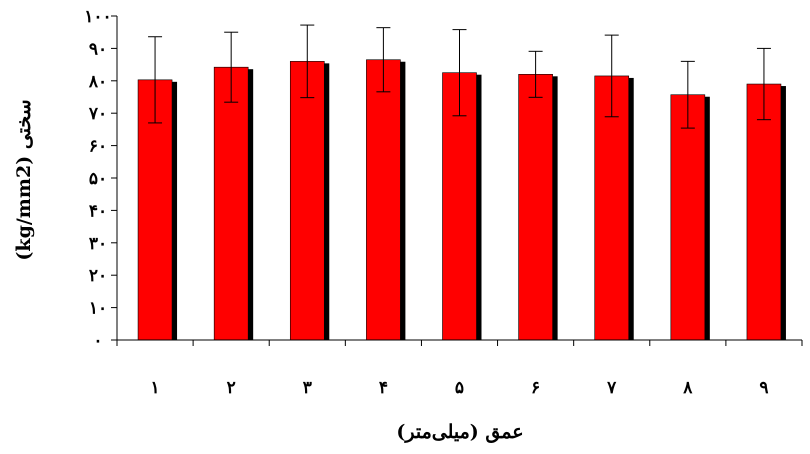  Describe the element at coordinates (154, 388) in the screenshot. I see `x-tick-label-1: ۱` at that location.